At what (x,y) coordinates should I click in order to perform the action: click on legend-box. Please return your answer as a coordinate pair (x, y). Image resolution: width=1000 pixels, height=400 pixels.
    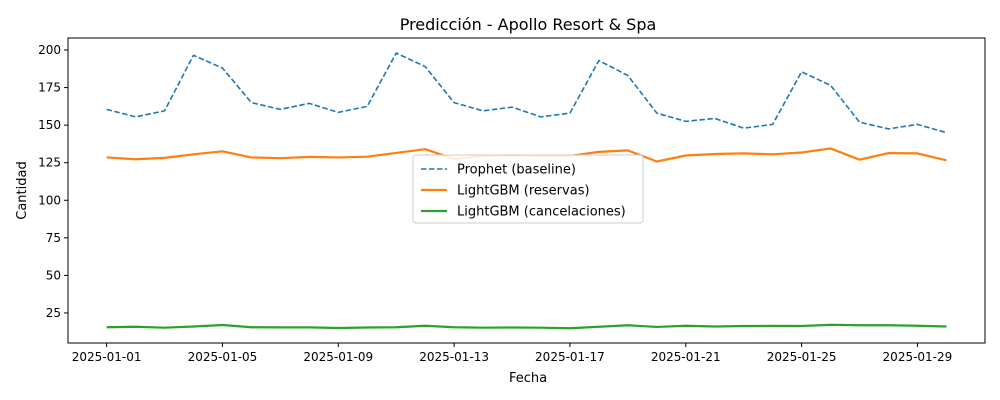
    Looking at the image, I should click on (528, 189).